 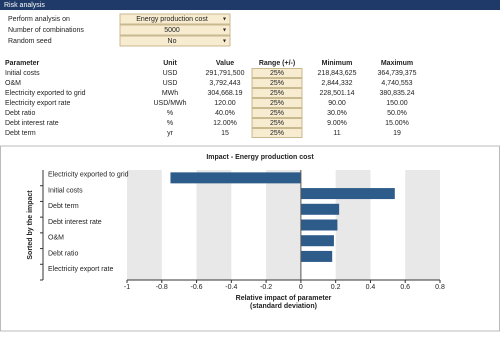 What do you see at coordinates (371, 287) in the screenshot?
I see `x-tick-label: 0.4` at bounding box center [371, 287].